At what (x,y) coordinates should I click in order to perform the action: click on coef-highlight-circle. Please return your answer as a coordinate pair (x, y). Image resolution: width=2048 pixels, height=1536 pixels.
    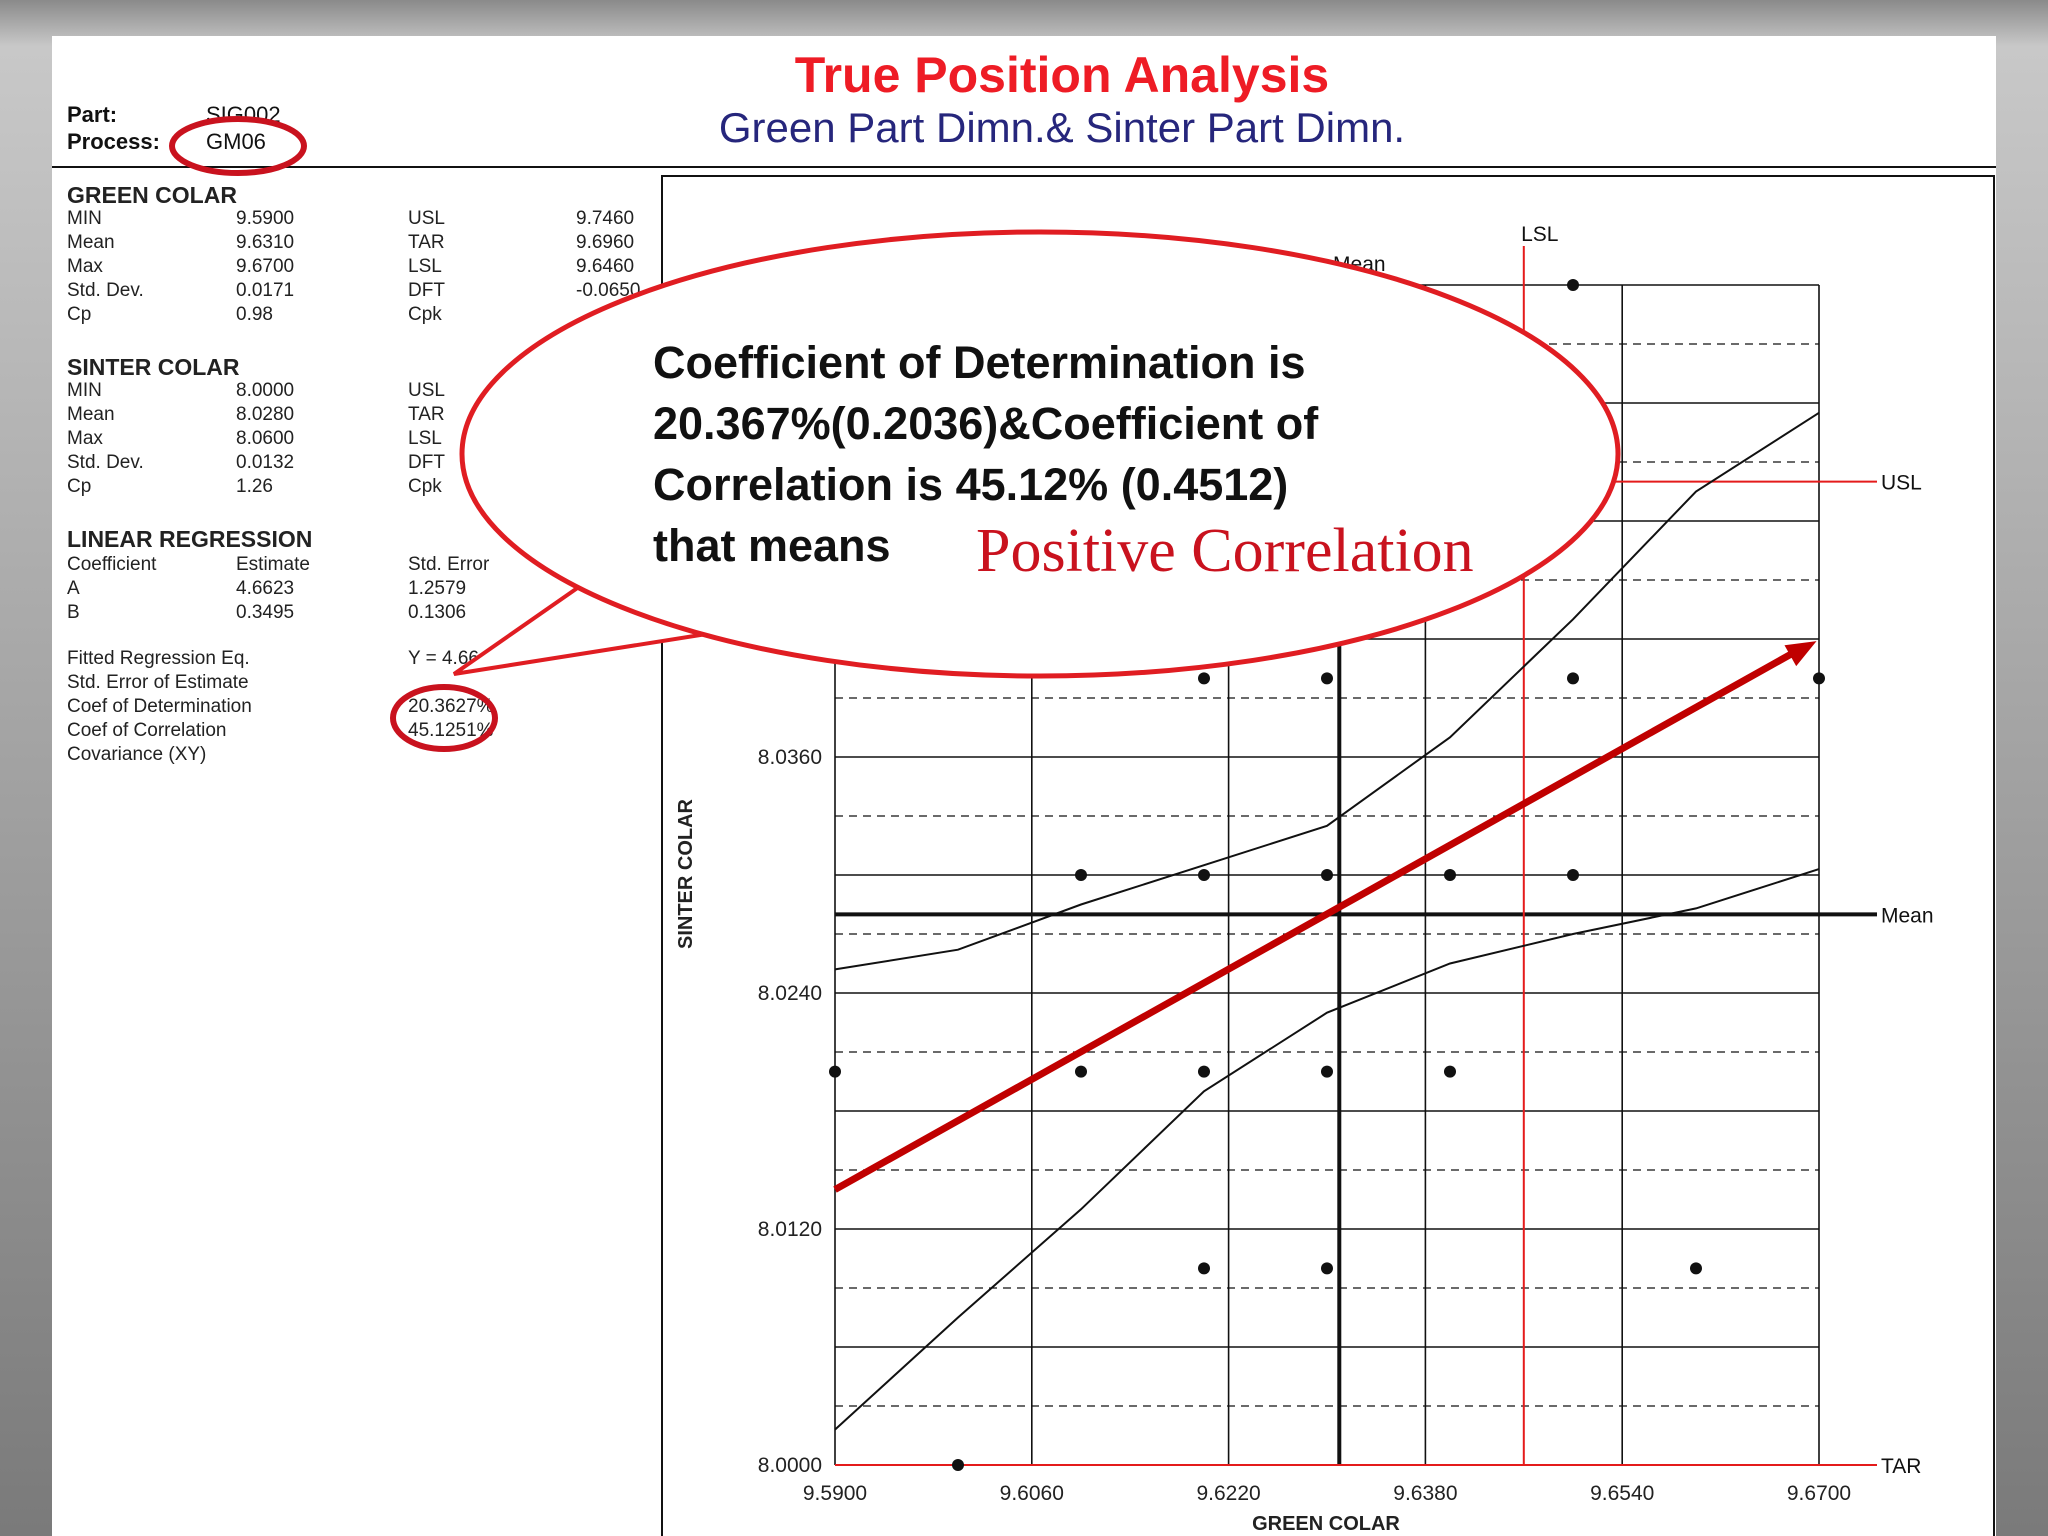
    Looking at the image, I should click on (444, 718).